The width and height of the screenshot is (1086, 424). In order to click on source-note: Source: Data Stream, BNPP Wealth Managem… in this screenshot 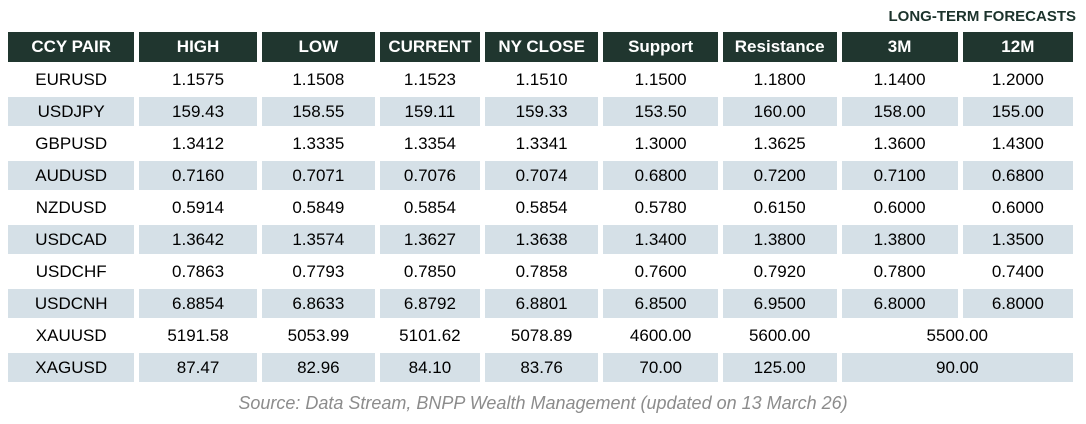, I will do `click(543, 403)`.